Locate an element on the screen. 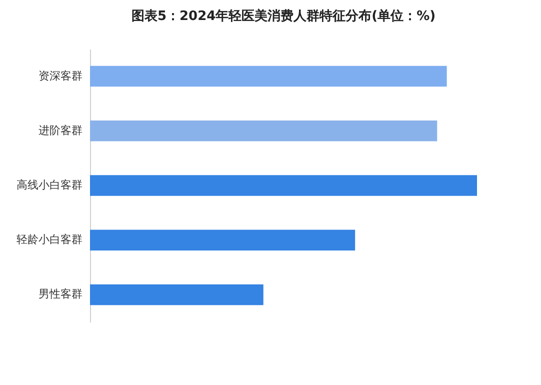 Image resolution: width=541 pixels, height=385 pixels. y-tick-label: 男性客群 is located at coordinates (60, 294).